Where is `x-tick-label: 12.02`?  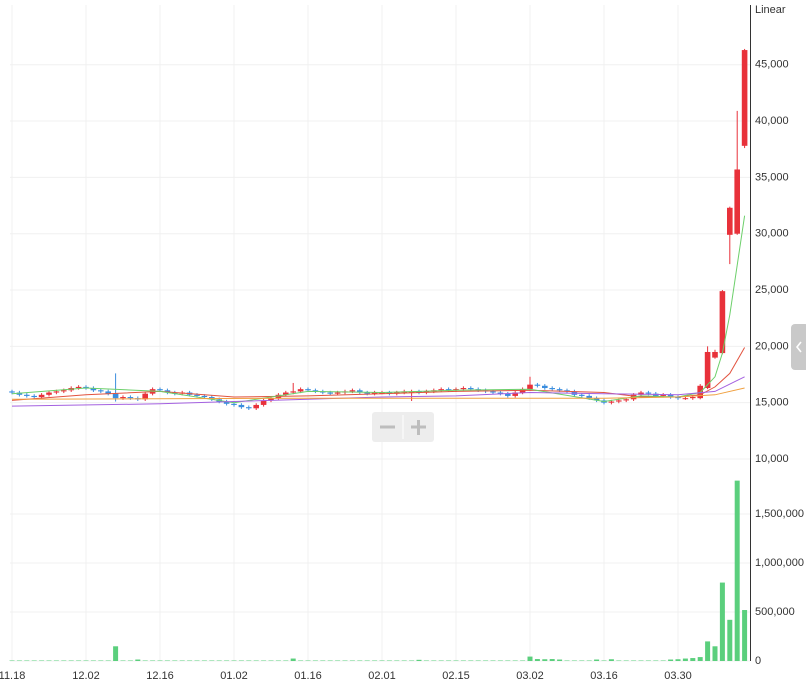
x-tick-label: 12.02 is located at coordinates (86, 676).